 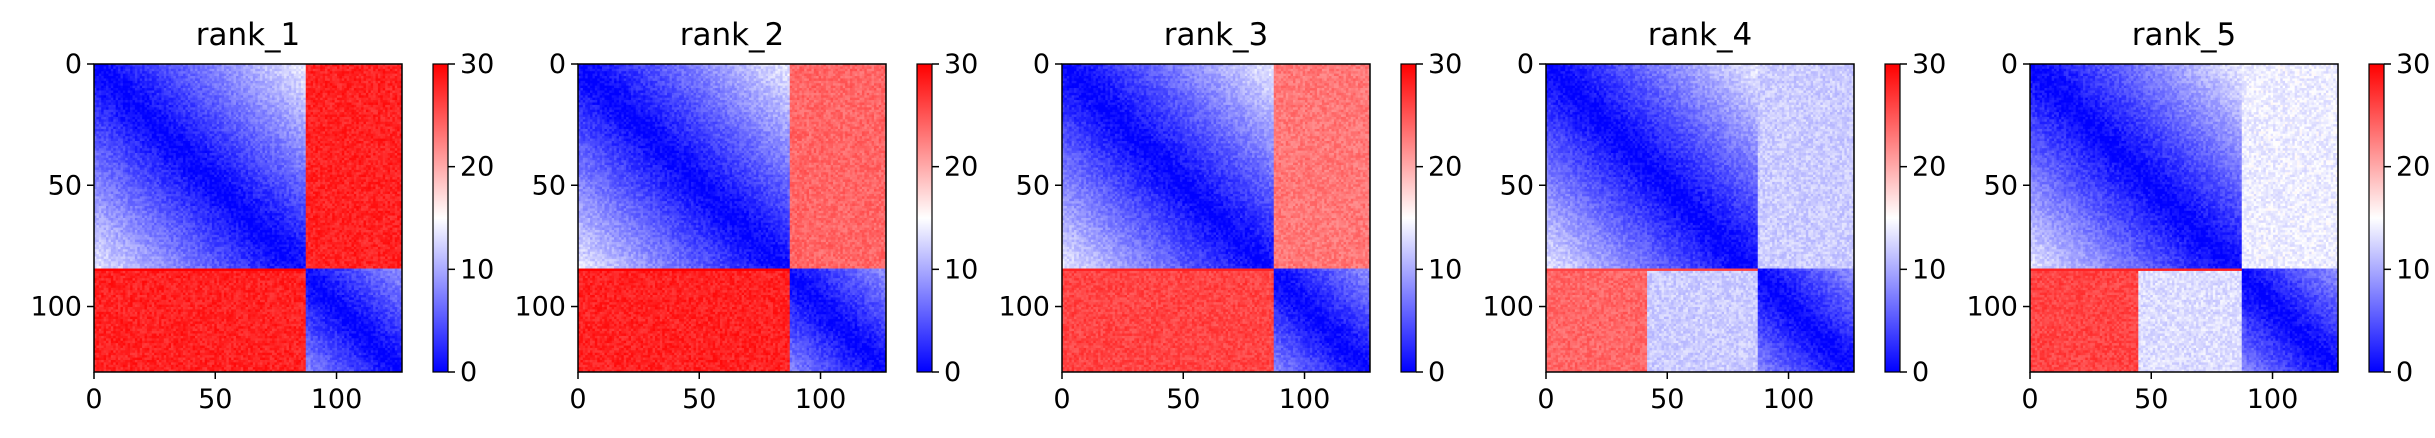 I want to click on heatmap-cells, so click(x=248, y=218).